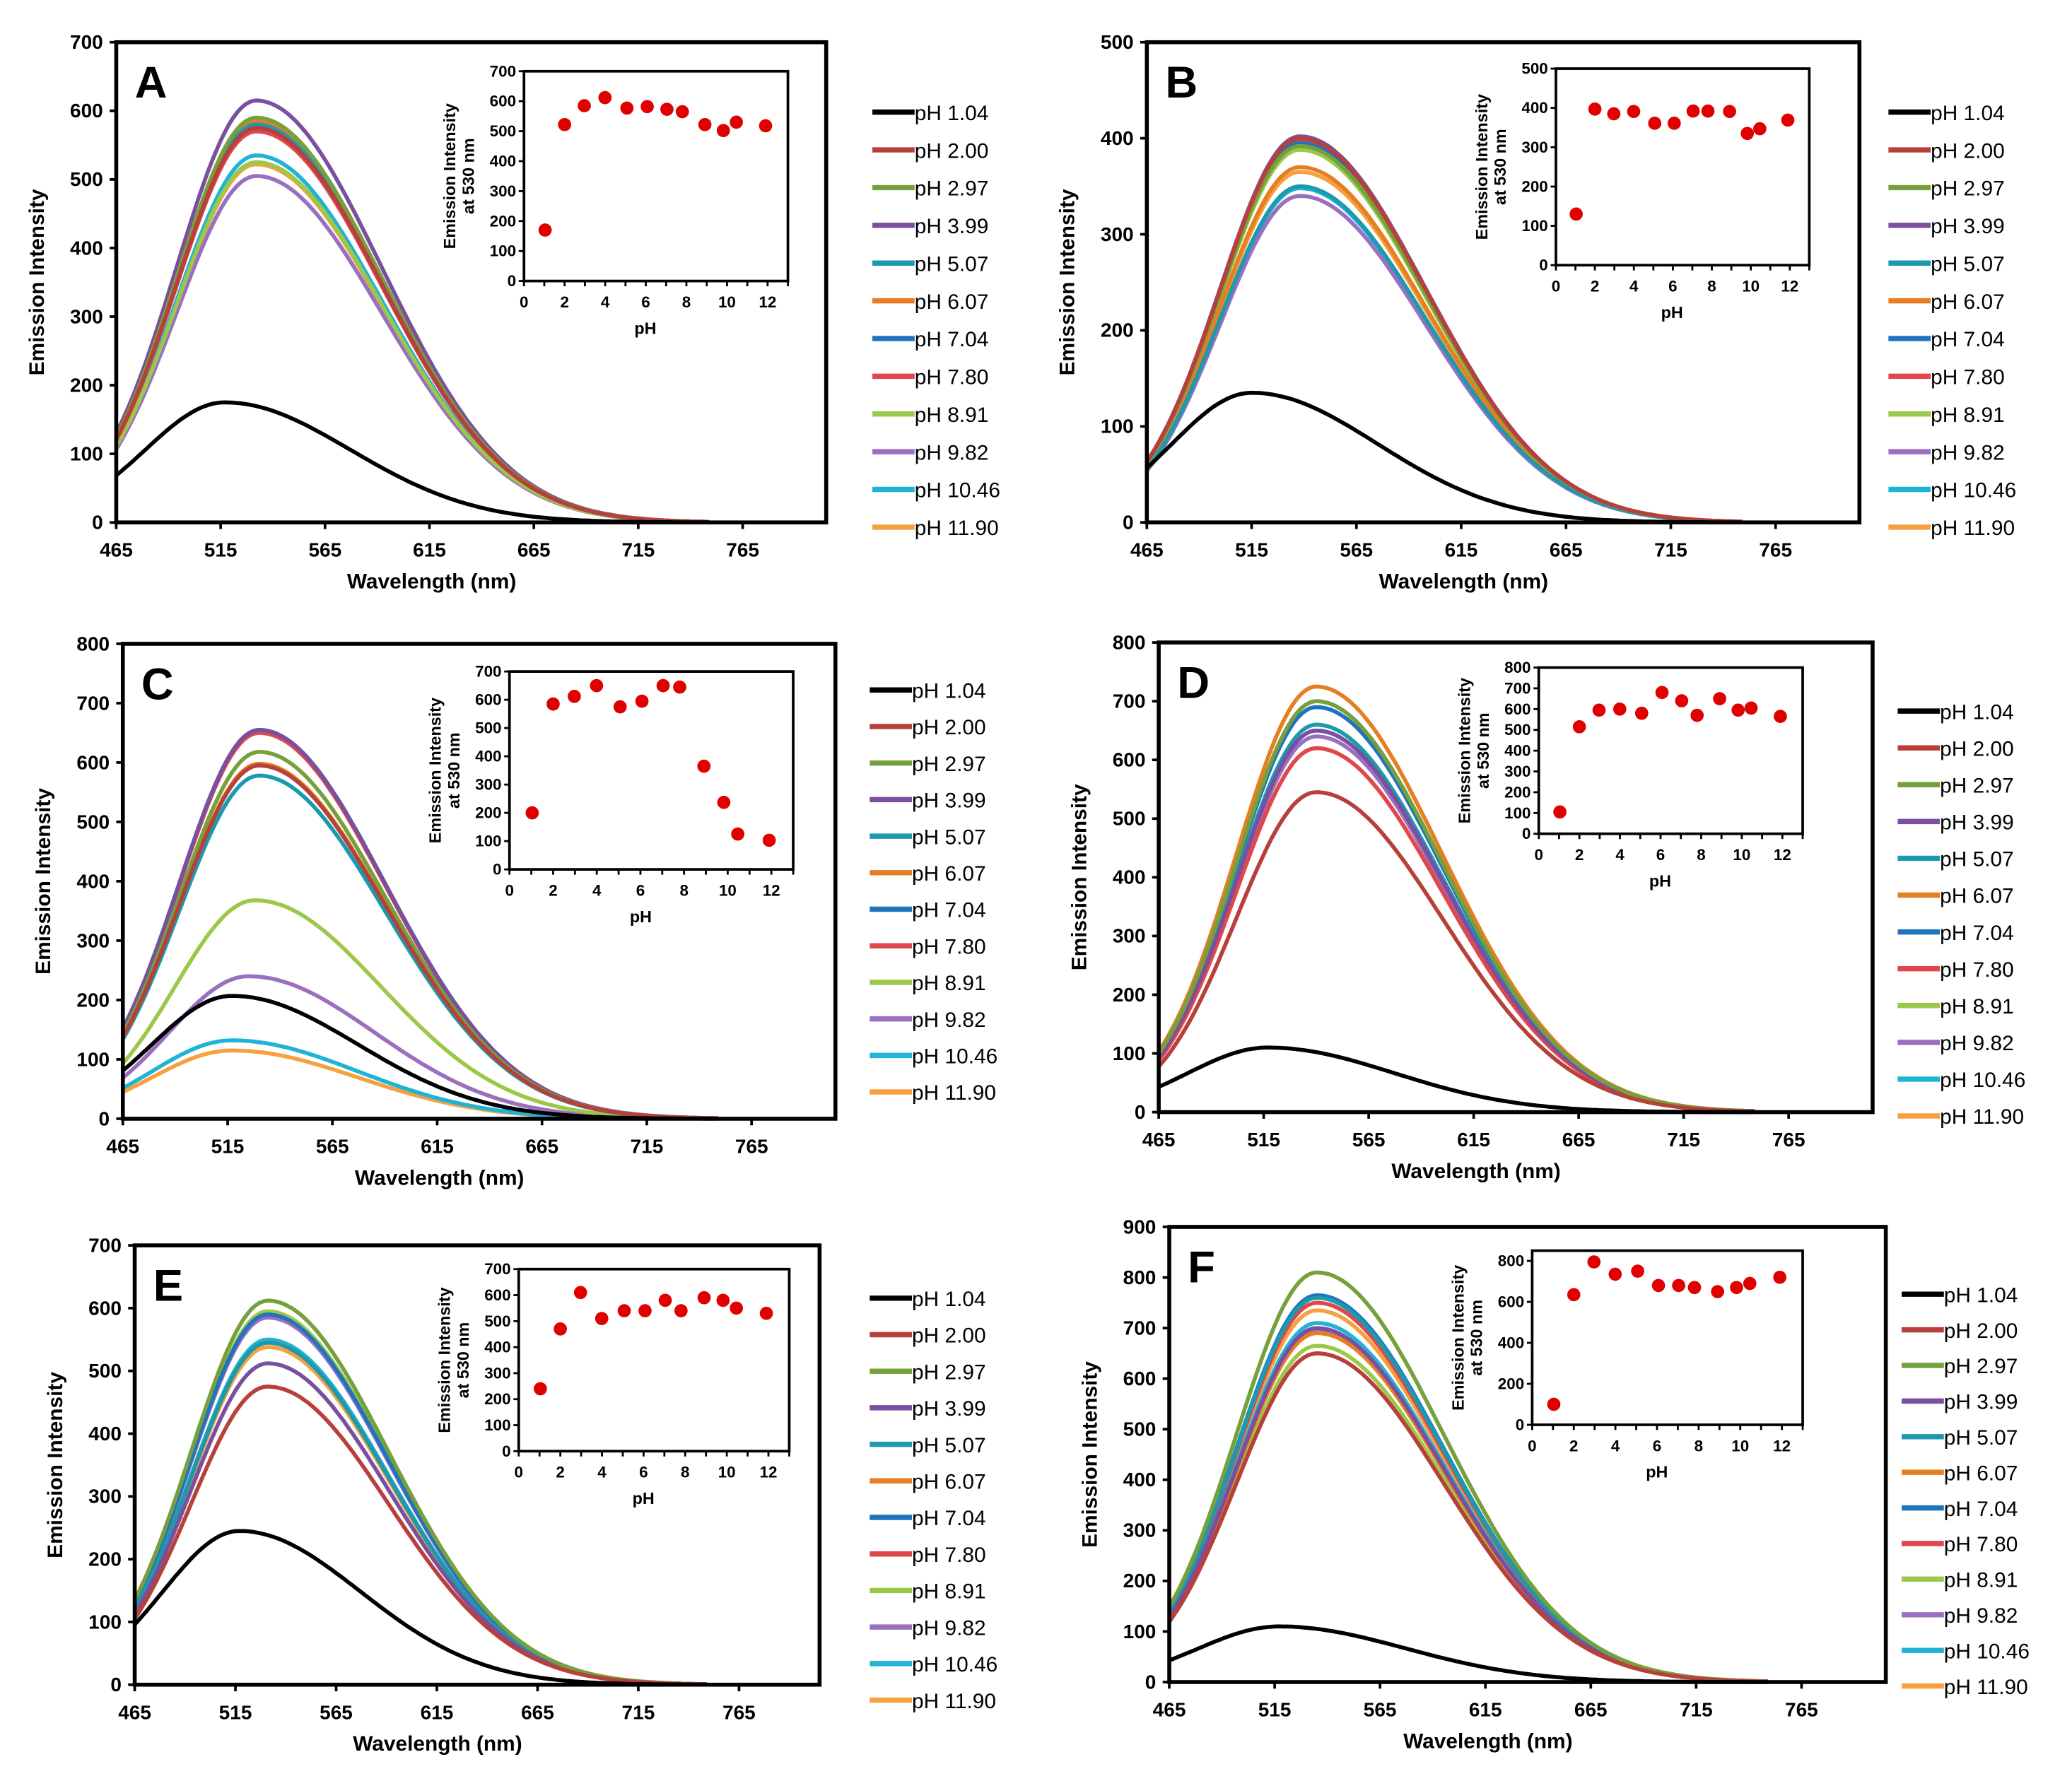 The width and height of the screenshot is (2072, 1781). Describe the element at coordinates (1660, 855) in the screenshot. I see `inset-x-tick-label: 6` at that location.